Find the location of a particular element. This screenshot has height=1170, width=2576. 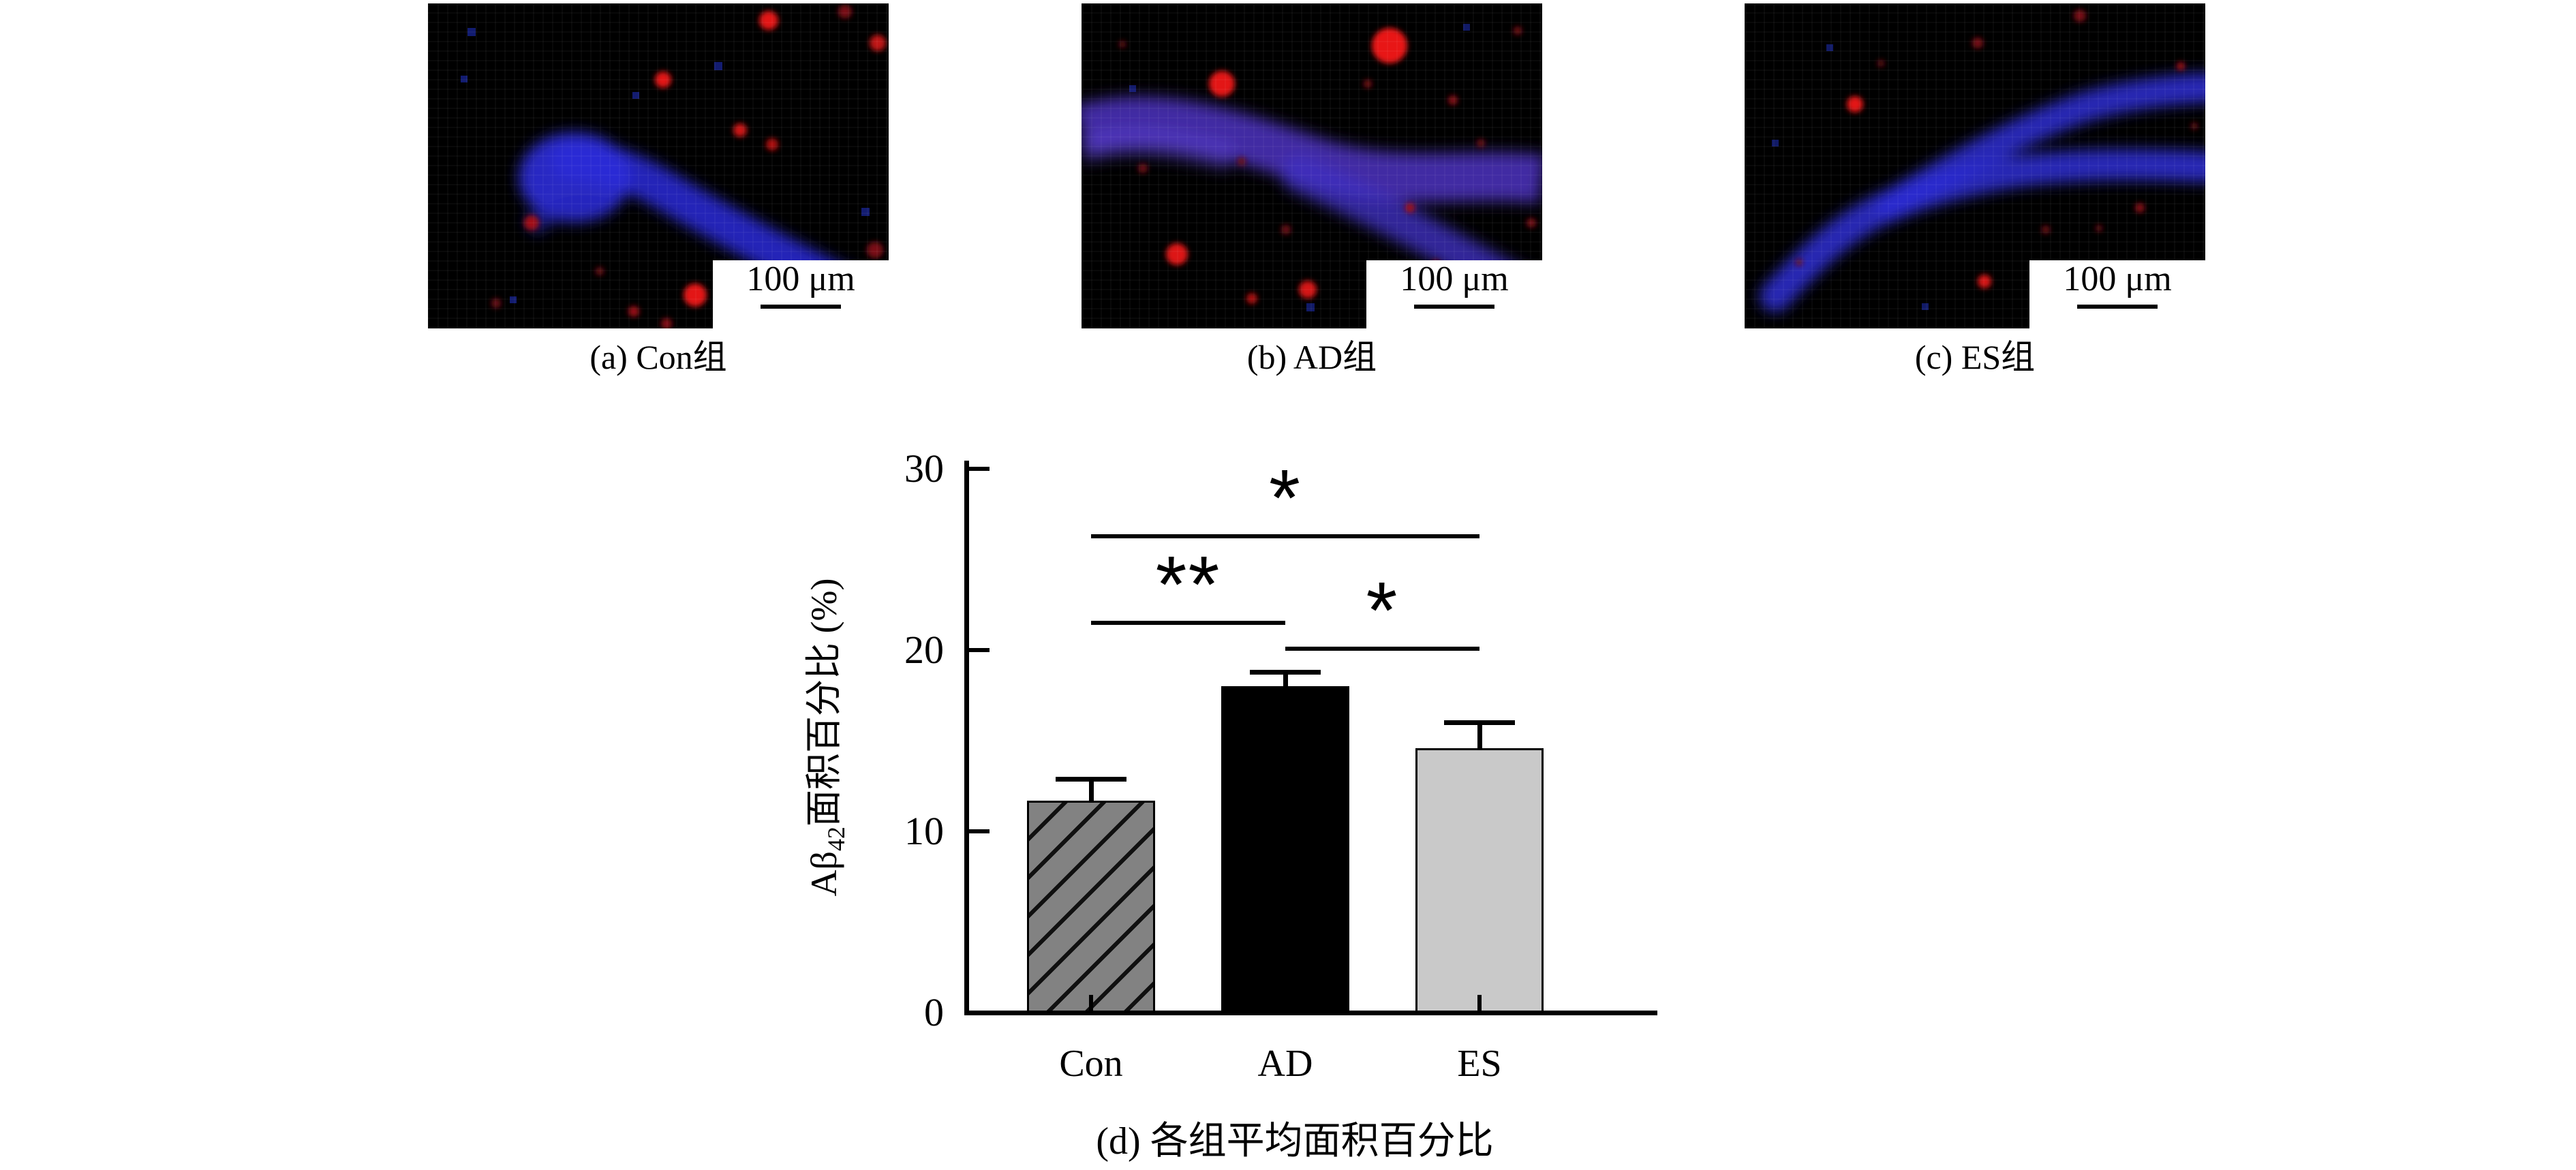

significance-star-3: * is located at coordinates (1382, 611).